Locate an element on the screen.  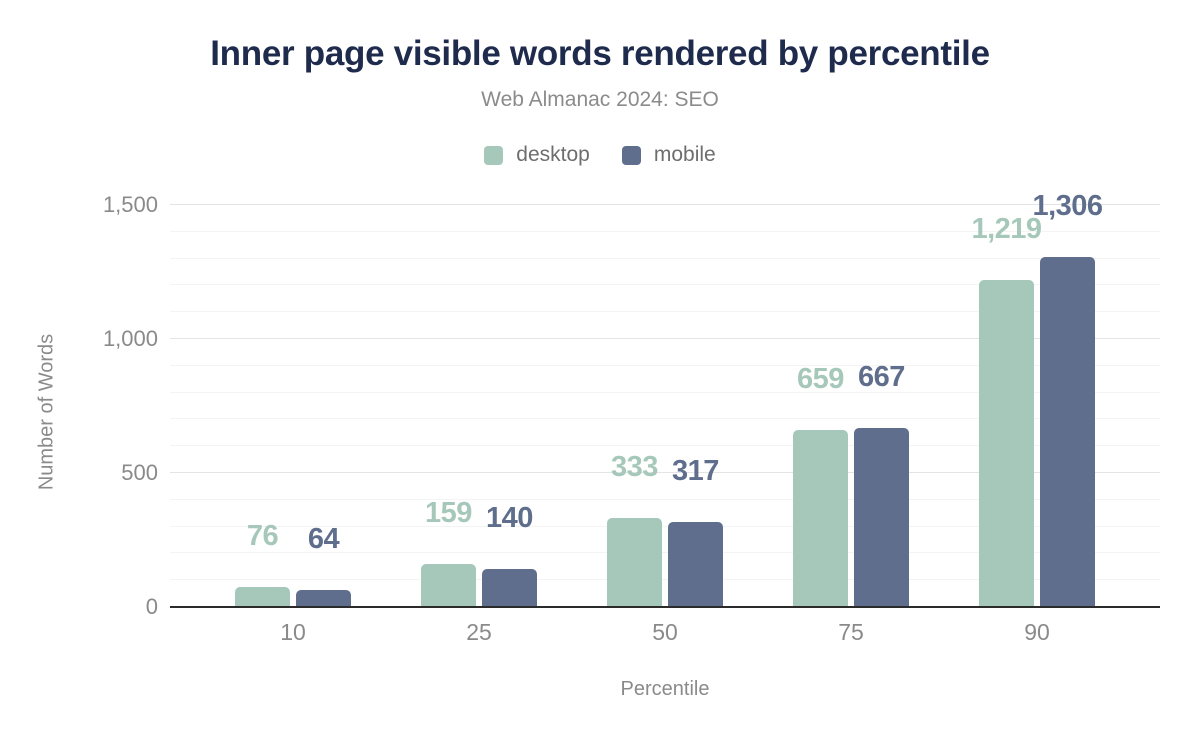
bar-desktop-p75 is located at coordinates (820, 518).